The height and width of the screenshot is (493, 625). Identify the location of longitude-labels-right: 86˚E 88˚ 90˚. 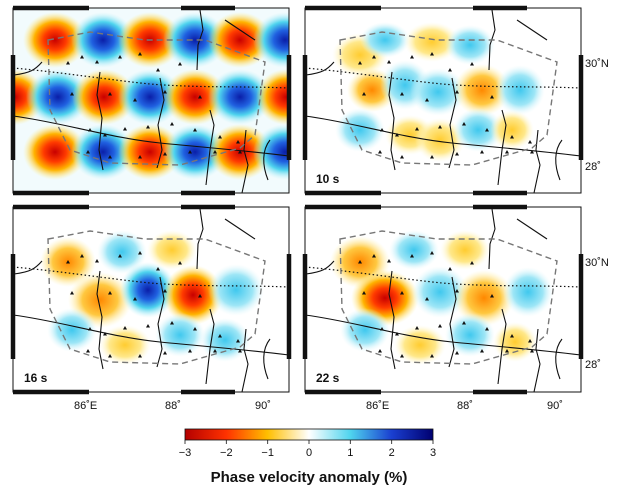
(464, 406).